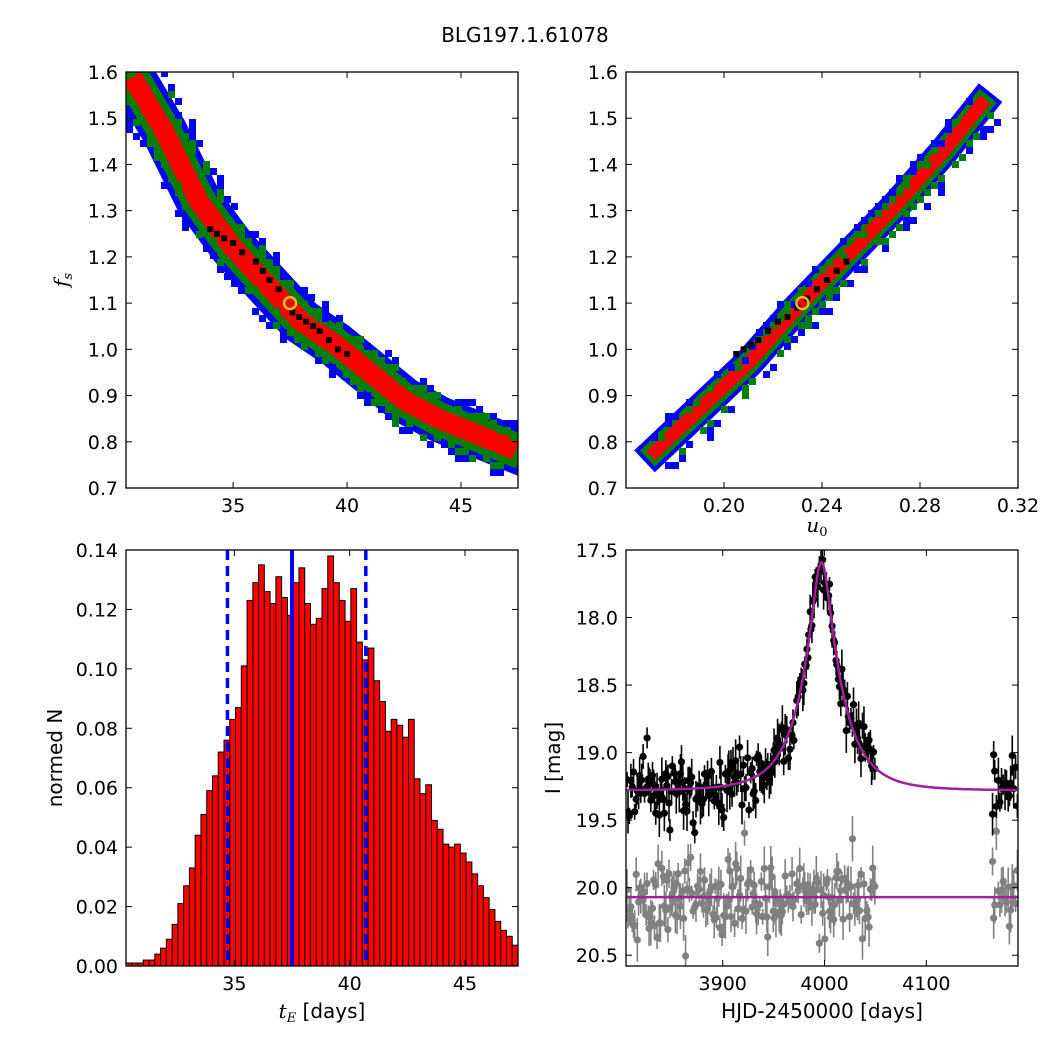 The image size is (1050, 1050). What do you see at coordinates (597, 551) in the screenshot?
I see `y-tick-label: 17.5` at bounding box center [597, 551].